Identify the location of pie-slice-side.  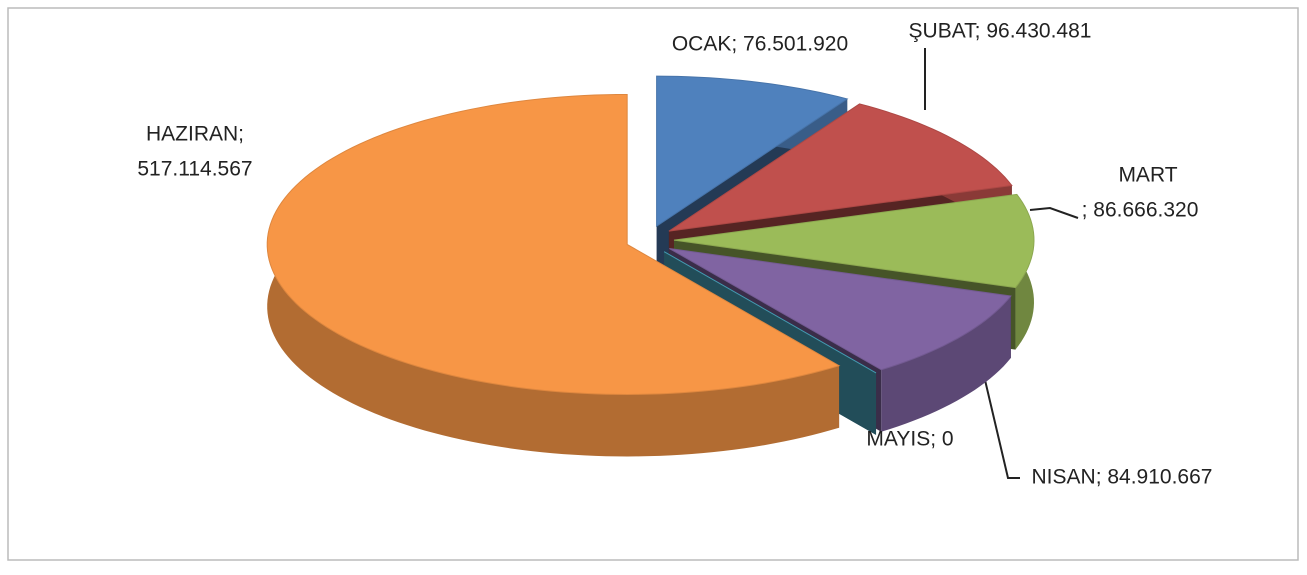
(946, 364).